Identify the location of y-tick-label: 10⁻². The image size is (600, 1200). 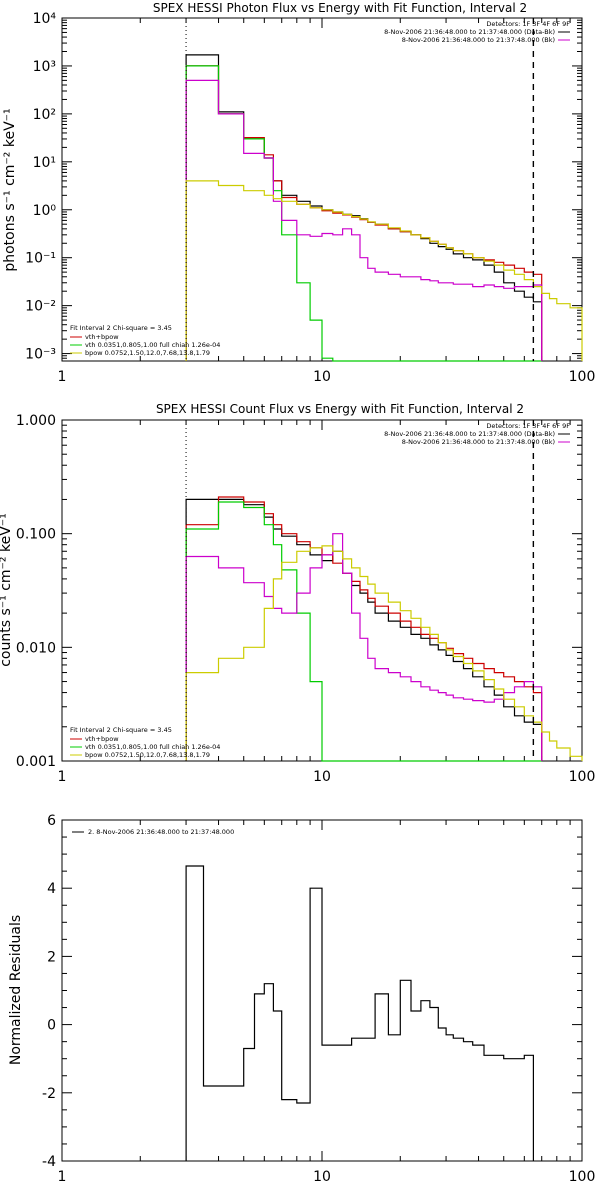
(40, 307).